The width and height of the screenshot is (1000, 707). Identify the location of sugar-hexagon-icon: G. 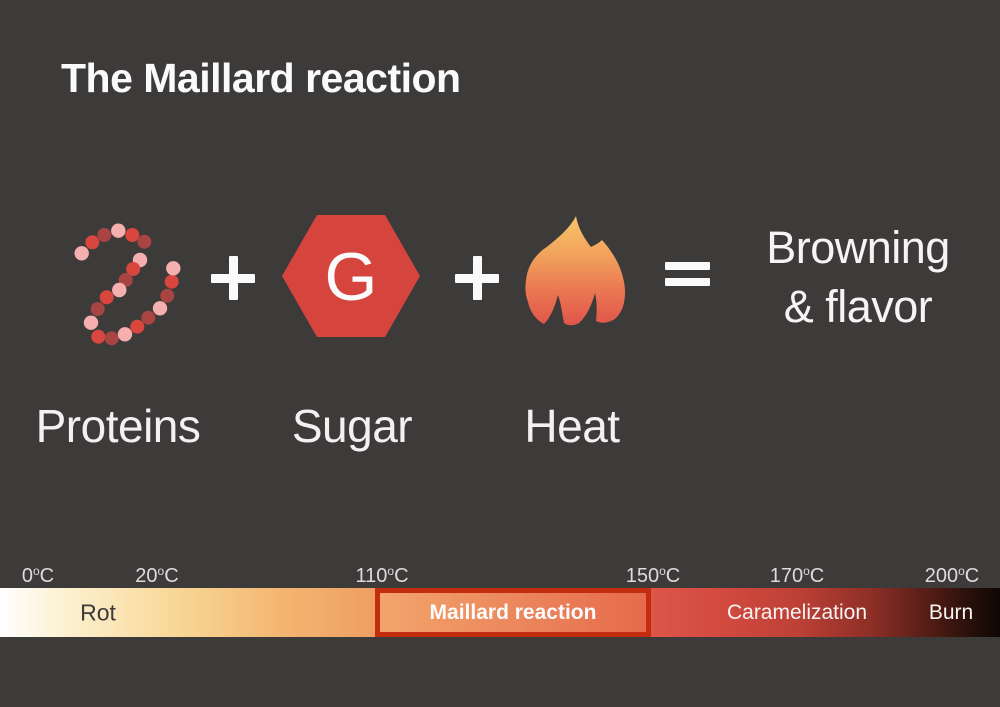
(351, 276).